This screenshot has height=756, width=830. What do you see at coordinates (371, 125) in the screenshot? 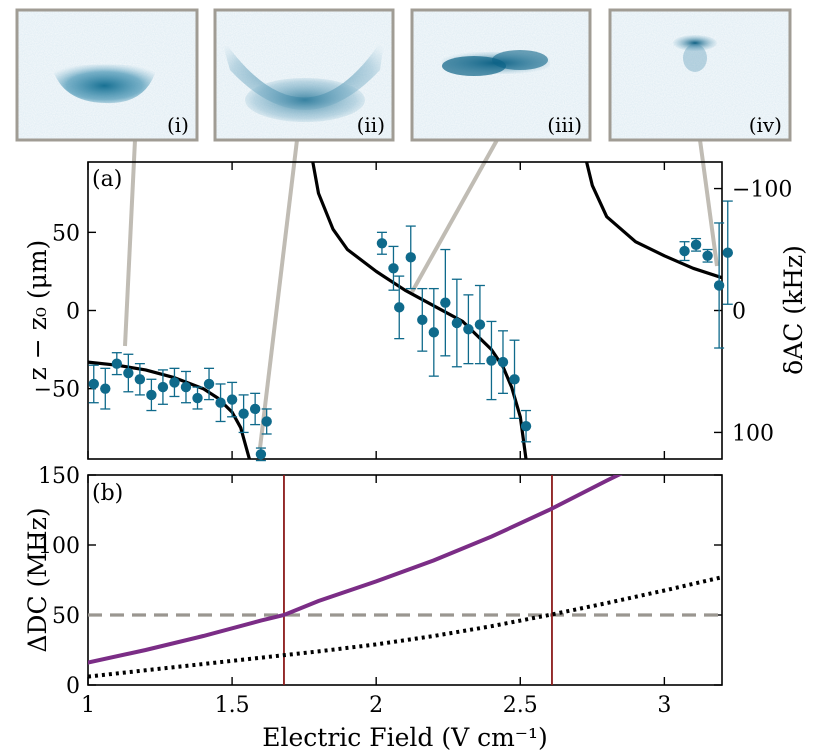
I see `inset-label-2: (ii)` at bounding box center [371, 125].